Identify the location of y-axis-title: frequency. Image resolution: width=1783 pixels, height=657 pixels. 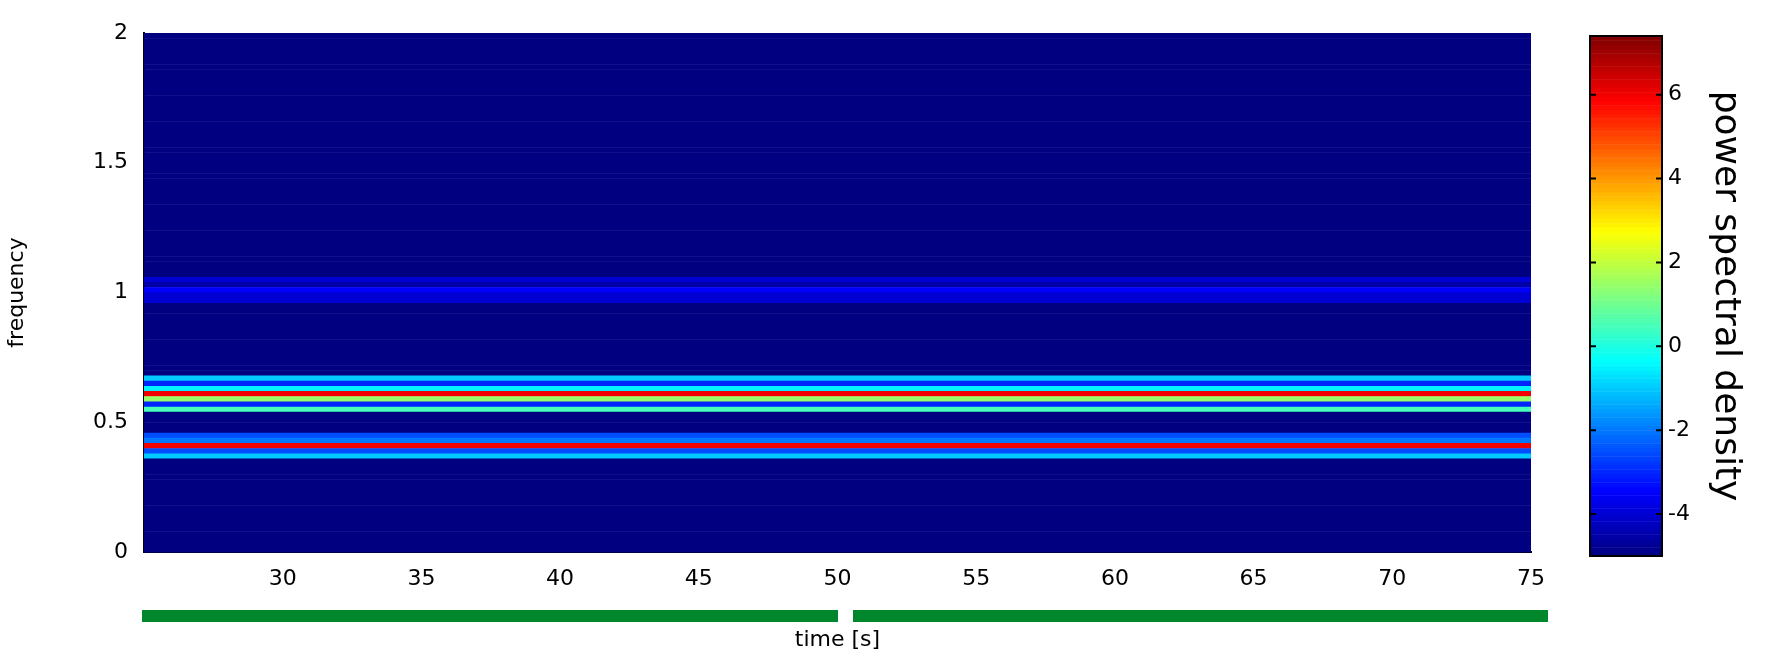
(15, 292).